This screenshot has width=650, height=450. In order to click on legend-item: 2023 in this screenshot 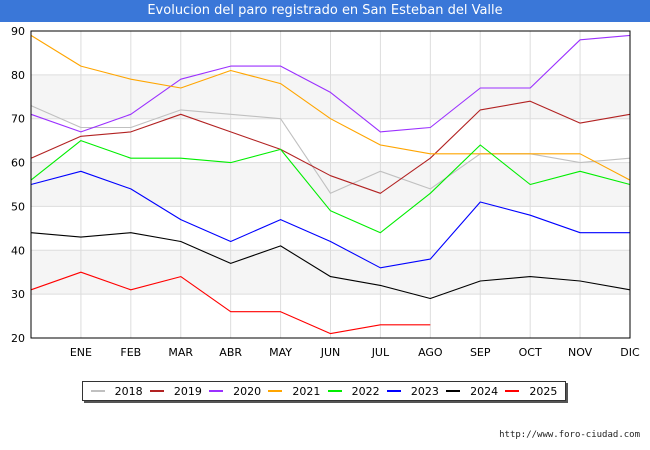, I will do `click(412, 391)`.